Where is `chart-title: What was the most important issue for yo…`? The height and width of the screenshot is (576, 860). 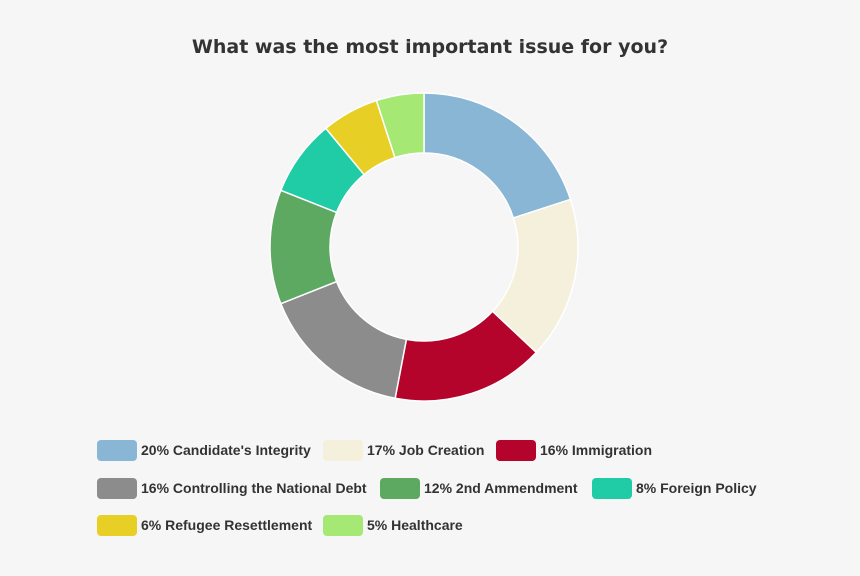 chart-title: What was the most important issue for yo… is located at coordinates (430, 47).